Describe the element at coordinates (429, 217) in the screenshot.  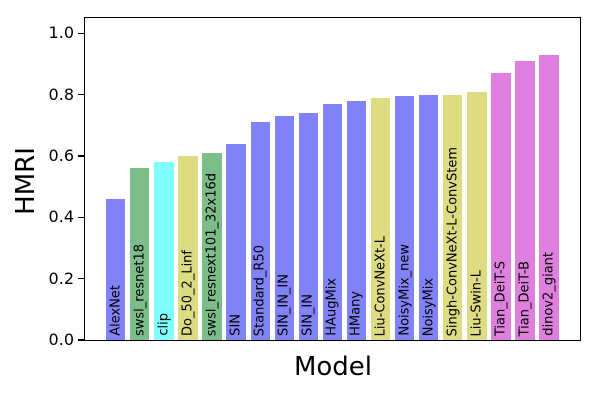
I see `bar-NoisyMix: NoisyMix` at that location.